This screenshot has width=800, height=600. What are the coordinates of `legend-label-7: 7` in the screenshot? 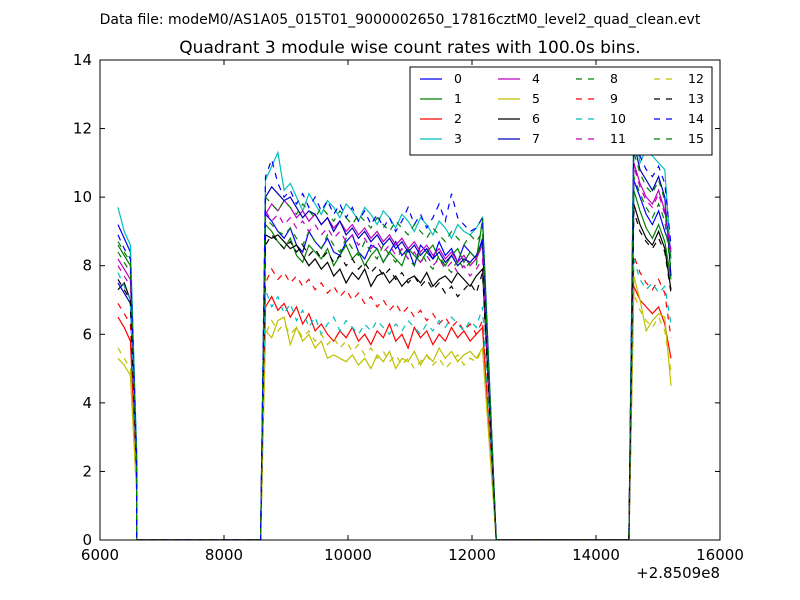 It's located at (536, 138).